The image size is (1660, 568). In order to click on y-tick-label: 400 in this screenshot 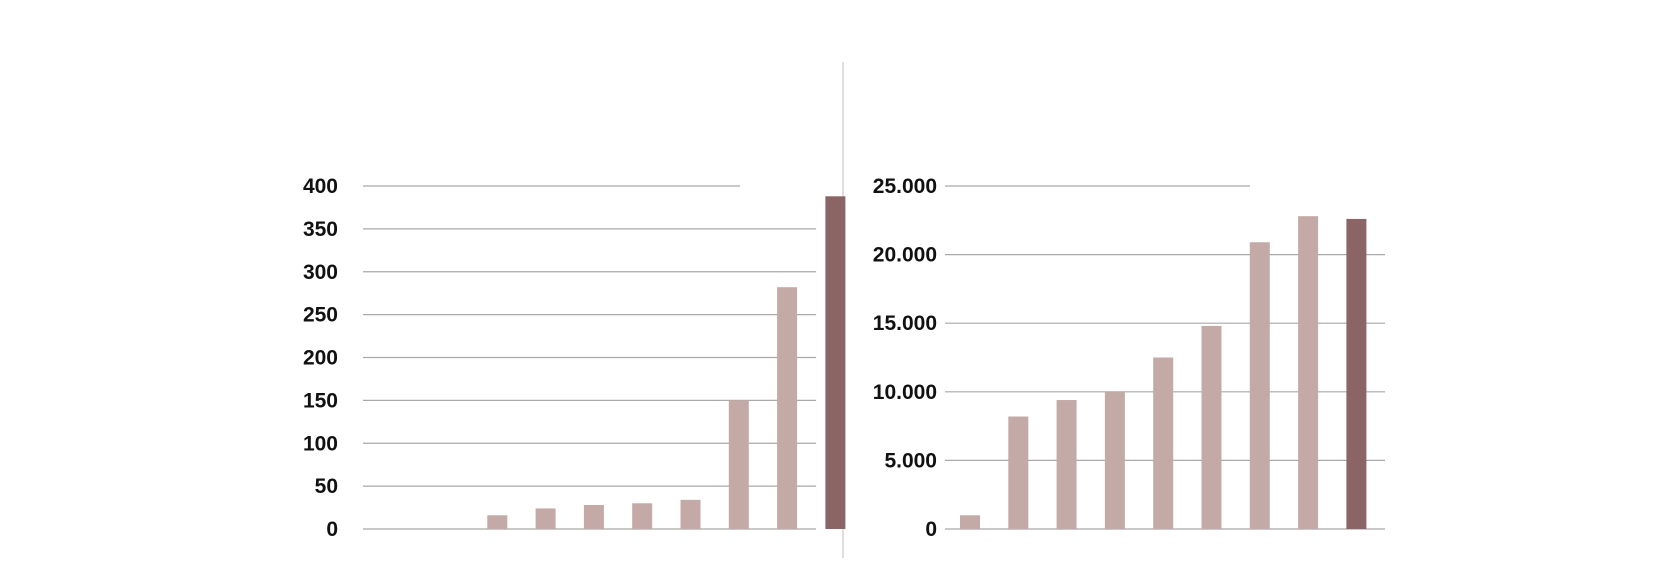, I will do `click(320, 186)`.